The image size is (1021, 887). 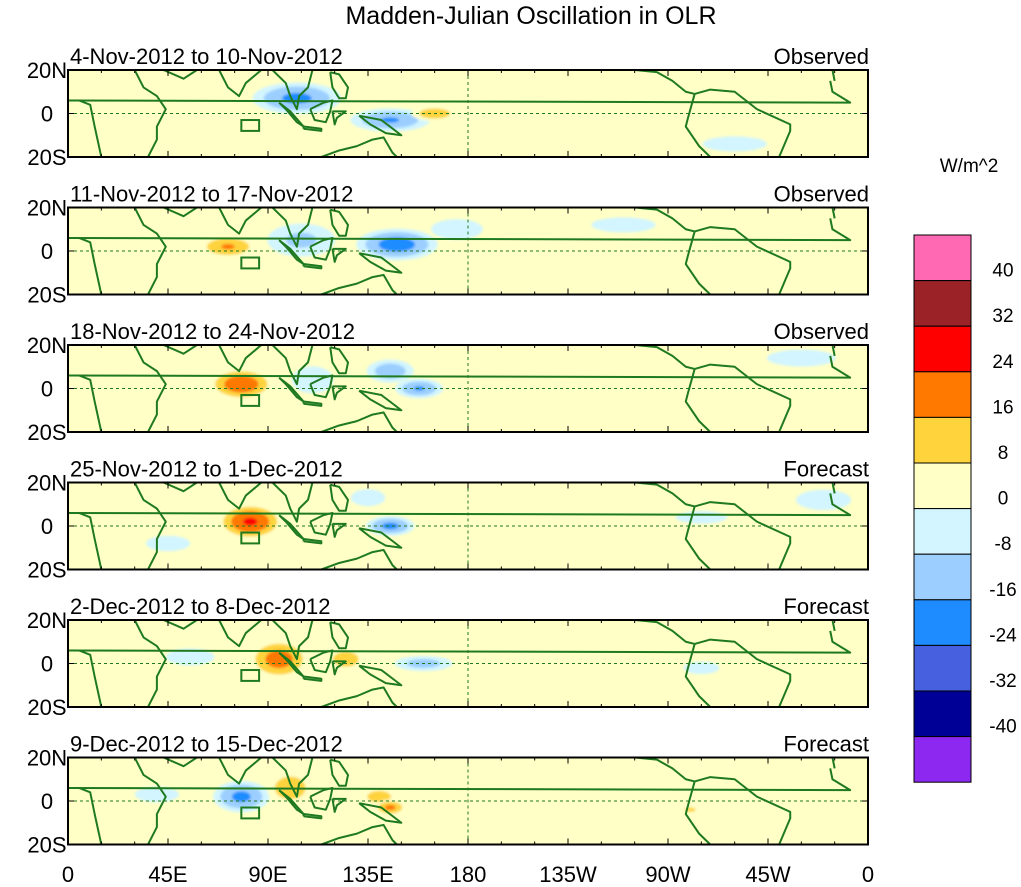 I want to click on colorbar-level-label: 16, so click(x=1002, y=407).